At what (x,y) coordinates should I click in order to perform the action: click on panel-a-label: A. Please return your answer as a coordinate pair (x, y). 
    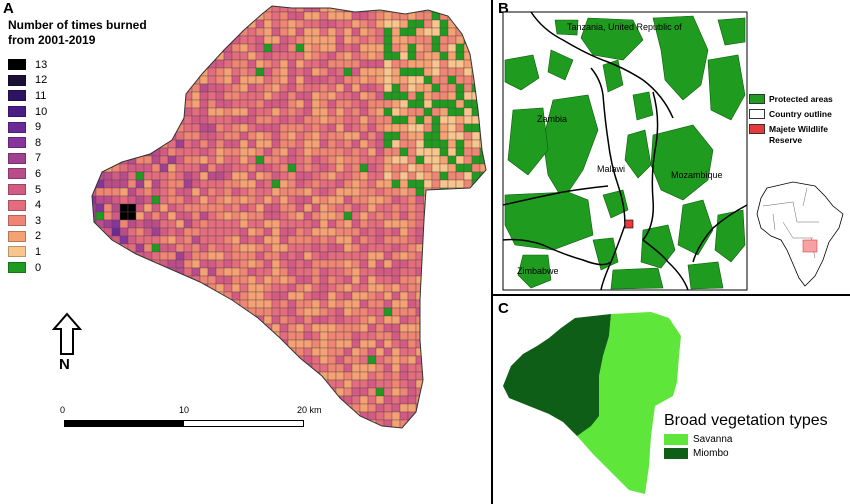
    Looking at the image, I should click on (8, 8).